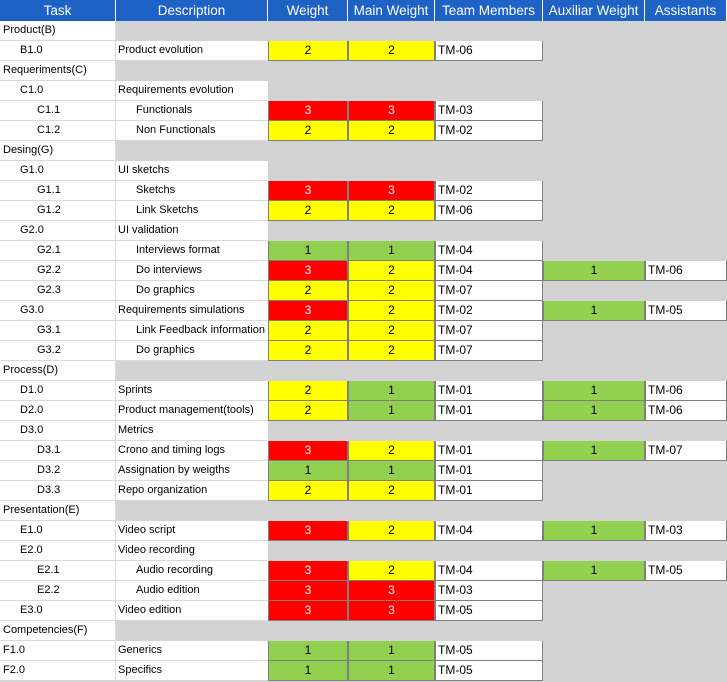 This screenshot has width=727, height=682. What do you see at coordinates (192, 451) in the screenshot?
I see `description-cell: Crono and timing logs` at bounding box center [192, 451].